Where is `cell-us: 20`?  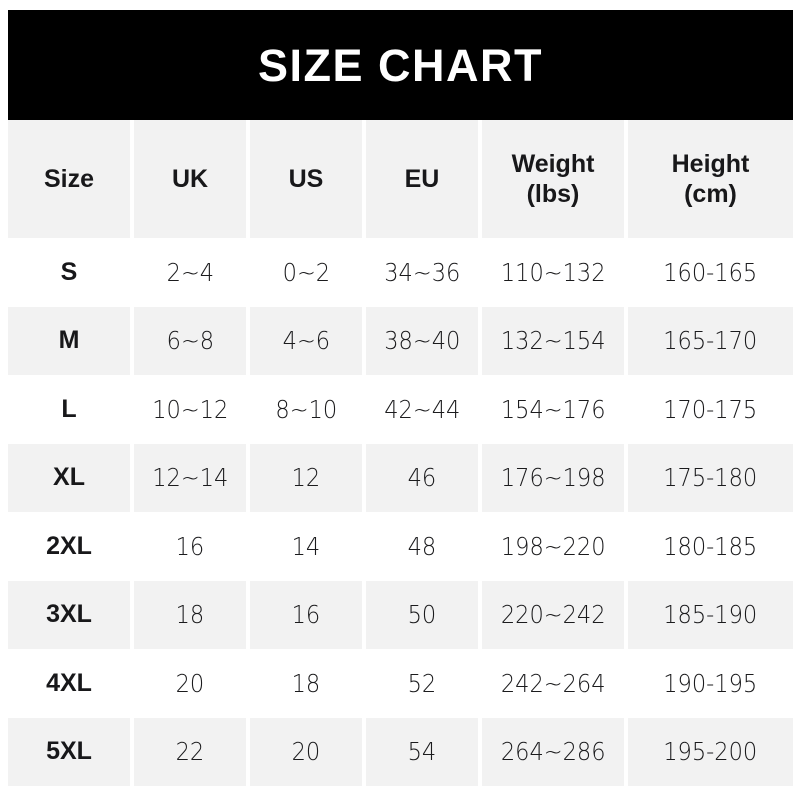
cell-us: 20 is located at coordinates (306, 751).